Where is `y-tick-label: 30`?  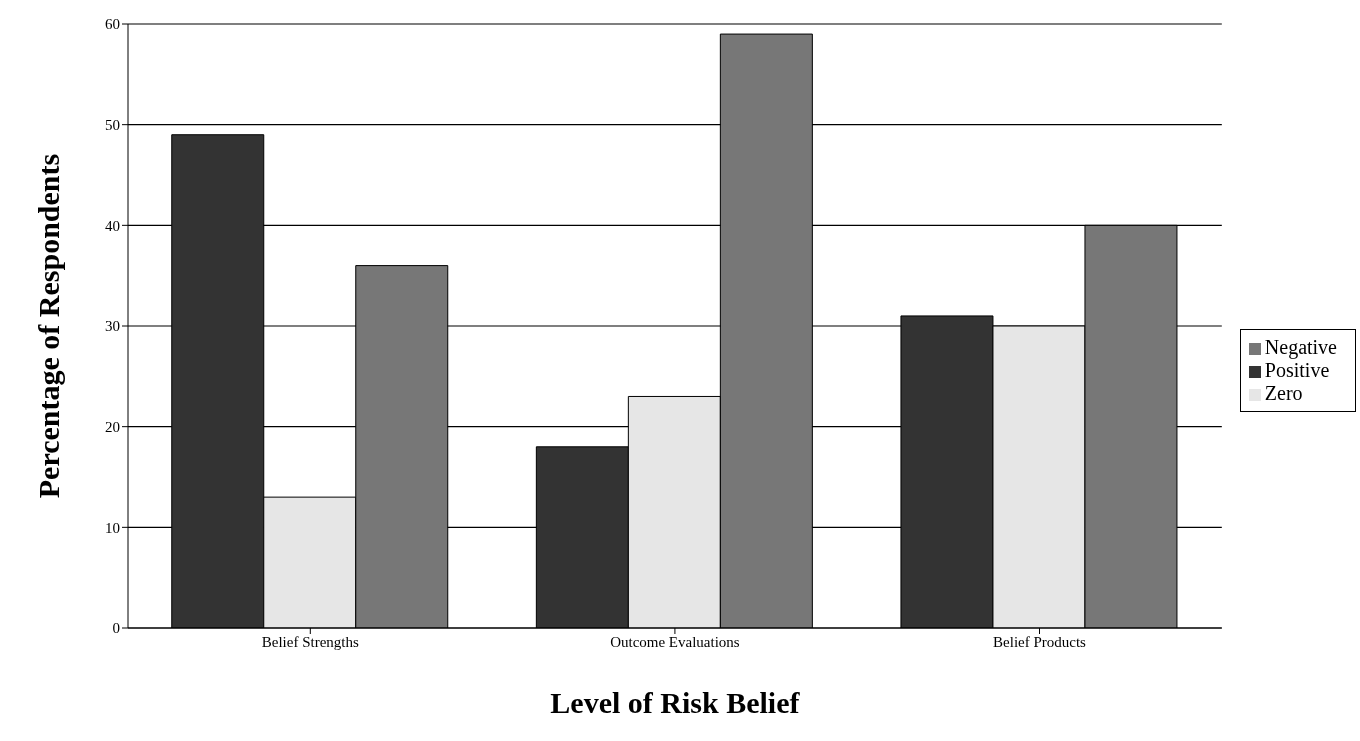
y-tick-label: 30 is located at coordinates (112, 326).